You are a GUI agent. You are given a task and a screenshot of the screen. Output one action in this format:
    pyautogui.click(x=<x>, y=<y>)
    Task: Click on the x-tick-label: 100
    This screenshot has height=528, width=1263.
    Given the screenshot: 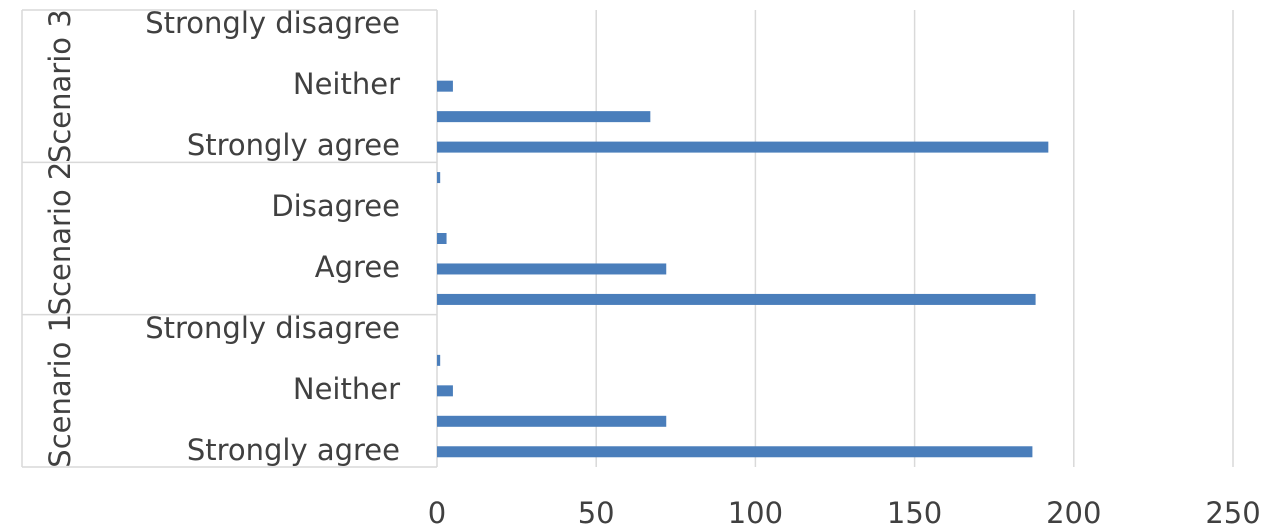 What is the action you would take?
    pyautogui.click(x=755, y=512)
    